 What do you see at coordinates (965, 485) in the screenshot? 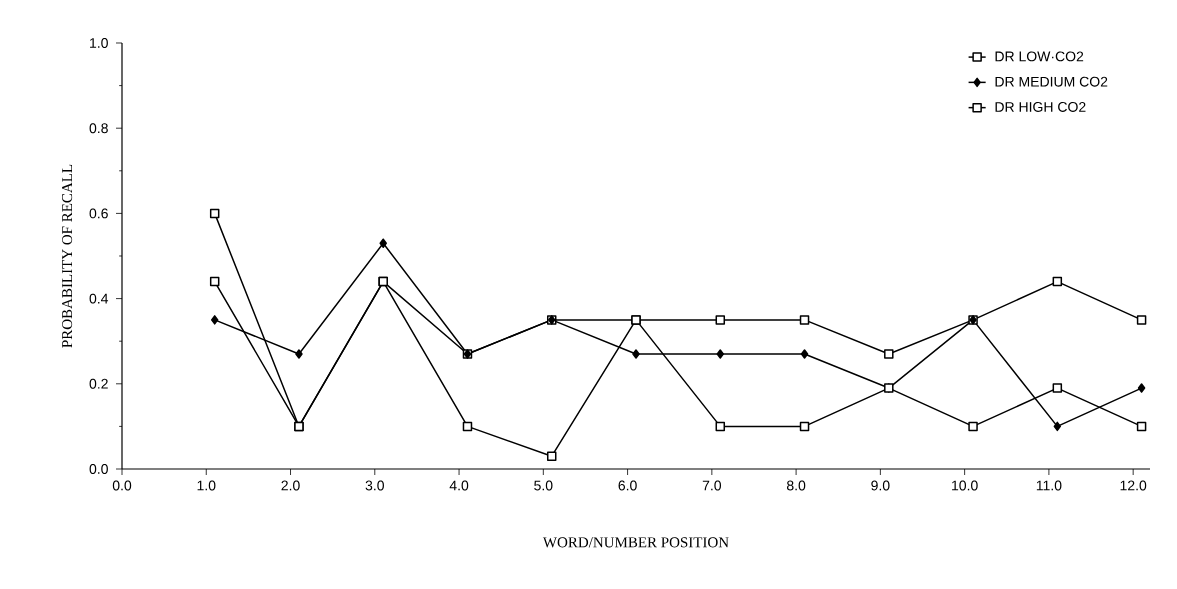
I see `x-tick-label: 10.0` at bounding box center [965, 485].